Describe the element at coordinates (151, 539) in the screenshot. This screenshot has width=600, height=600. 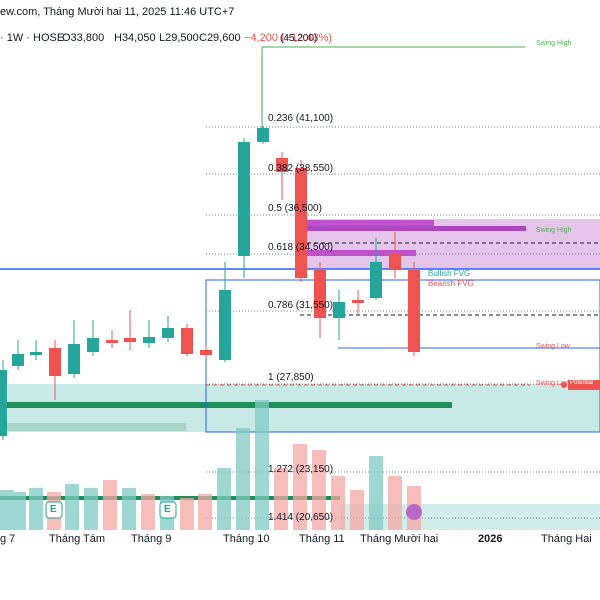
I see `time-label-2: Tháng 9` at that location.